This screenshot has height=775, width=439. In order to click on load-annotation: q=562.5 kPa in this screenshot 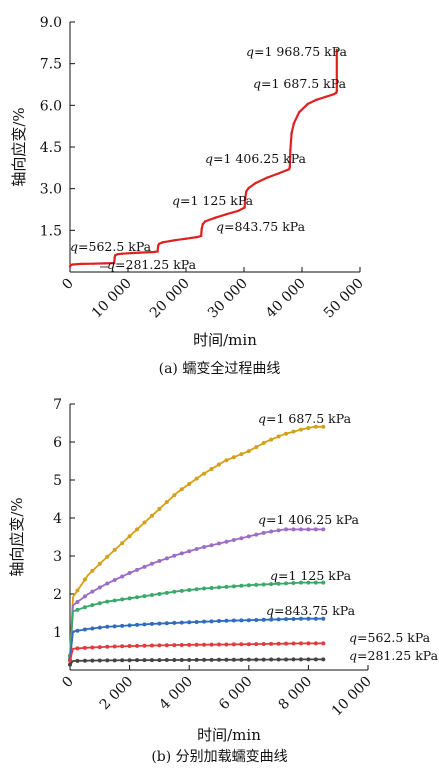, I will do `click(390, 637)`.